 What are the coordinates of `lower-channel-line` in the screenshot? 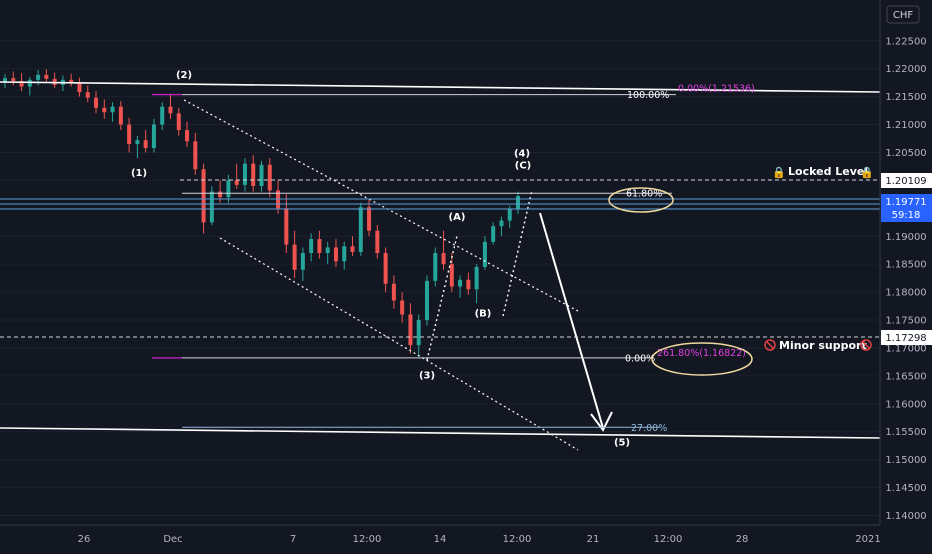 It's located at (440, 433).